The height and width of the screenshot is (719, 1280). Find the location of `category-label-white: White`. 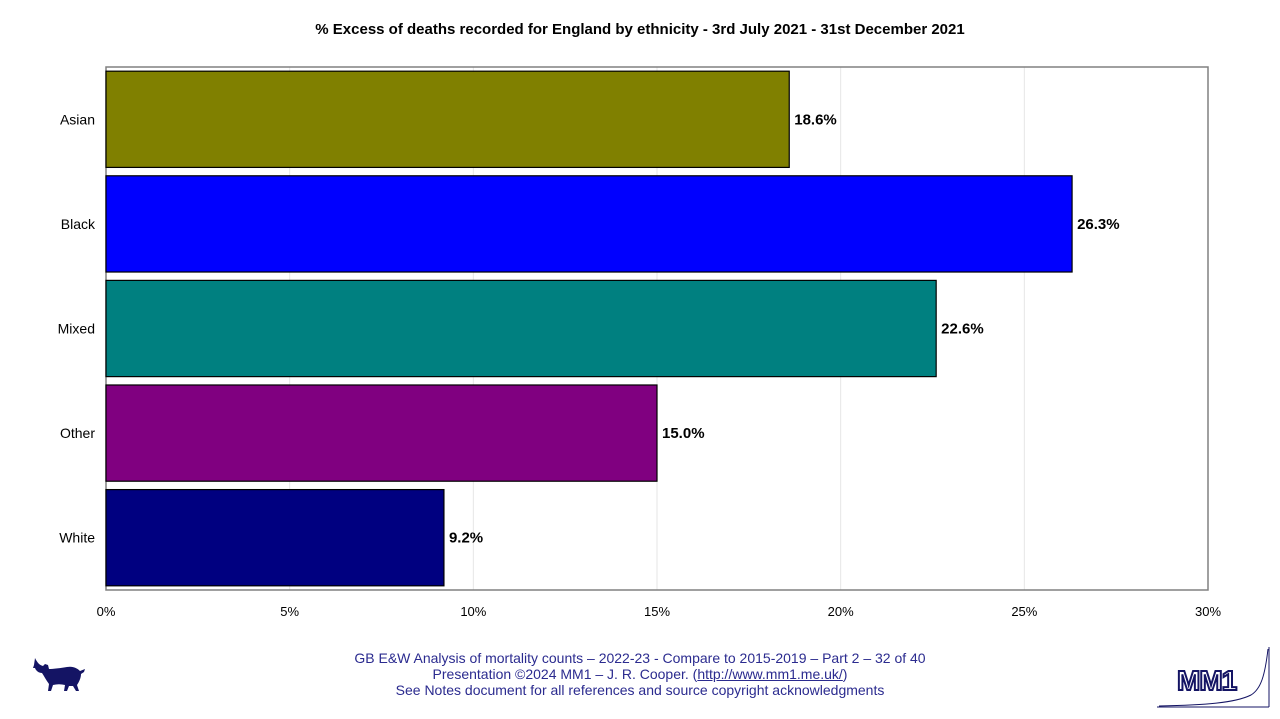

category-label-white: White is located at coordinates (77, 538).